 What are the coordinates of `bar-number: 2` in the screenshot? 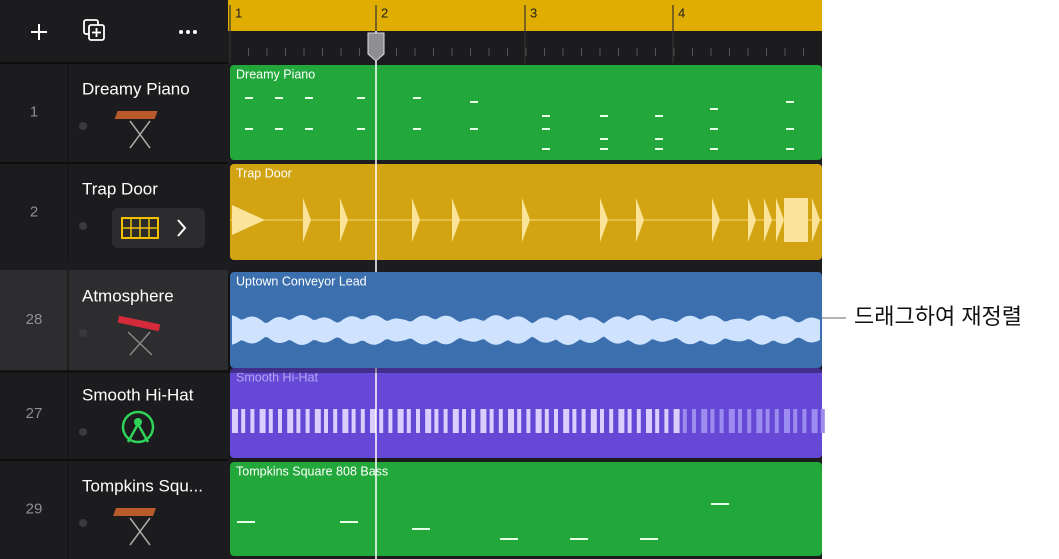 It's located at (384, 12).